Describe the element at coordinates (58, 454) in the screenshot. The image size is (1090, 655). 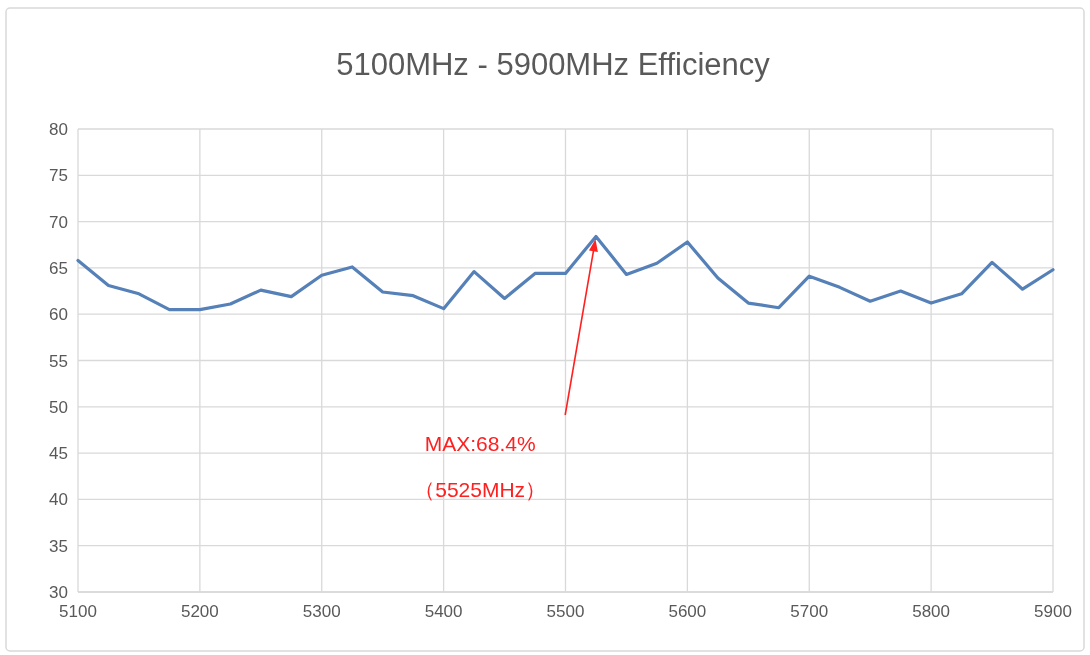
I see `y-tick-label: 45` at that location.